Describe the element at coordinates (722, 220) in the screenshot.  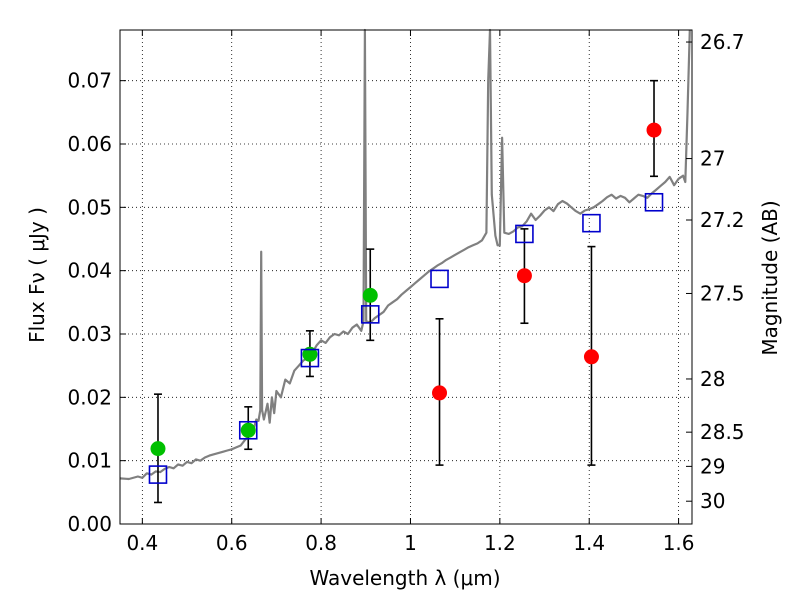
I see `y2-tick-label: 27.2` at that location.